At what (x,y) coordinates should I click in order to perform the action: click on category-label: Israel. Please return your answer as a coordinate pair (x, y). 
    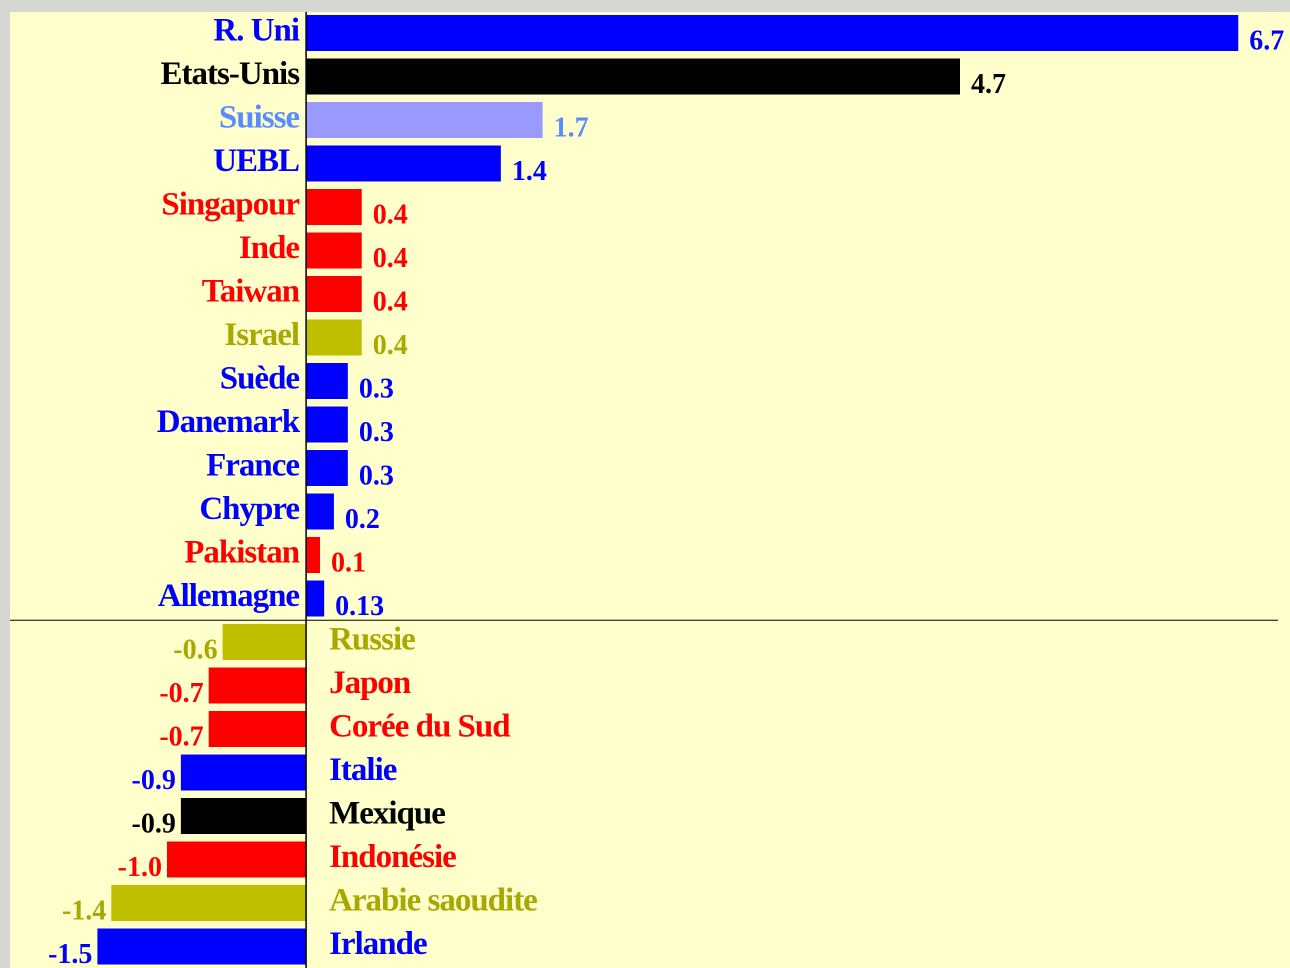
    Looking at the image, I should click on (261, 335).